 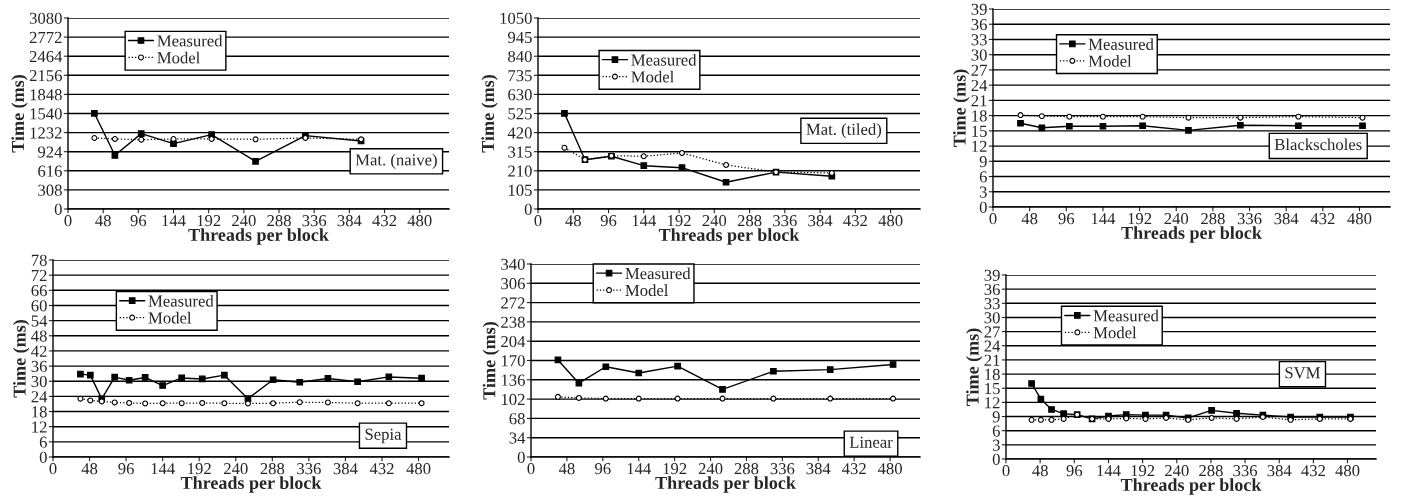 What do you see at coordinates (520, 171) in the screenshot?
I see `y-tick-label: 210` at bounding box center [520, 171].